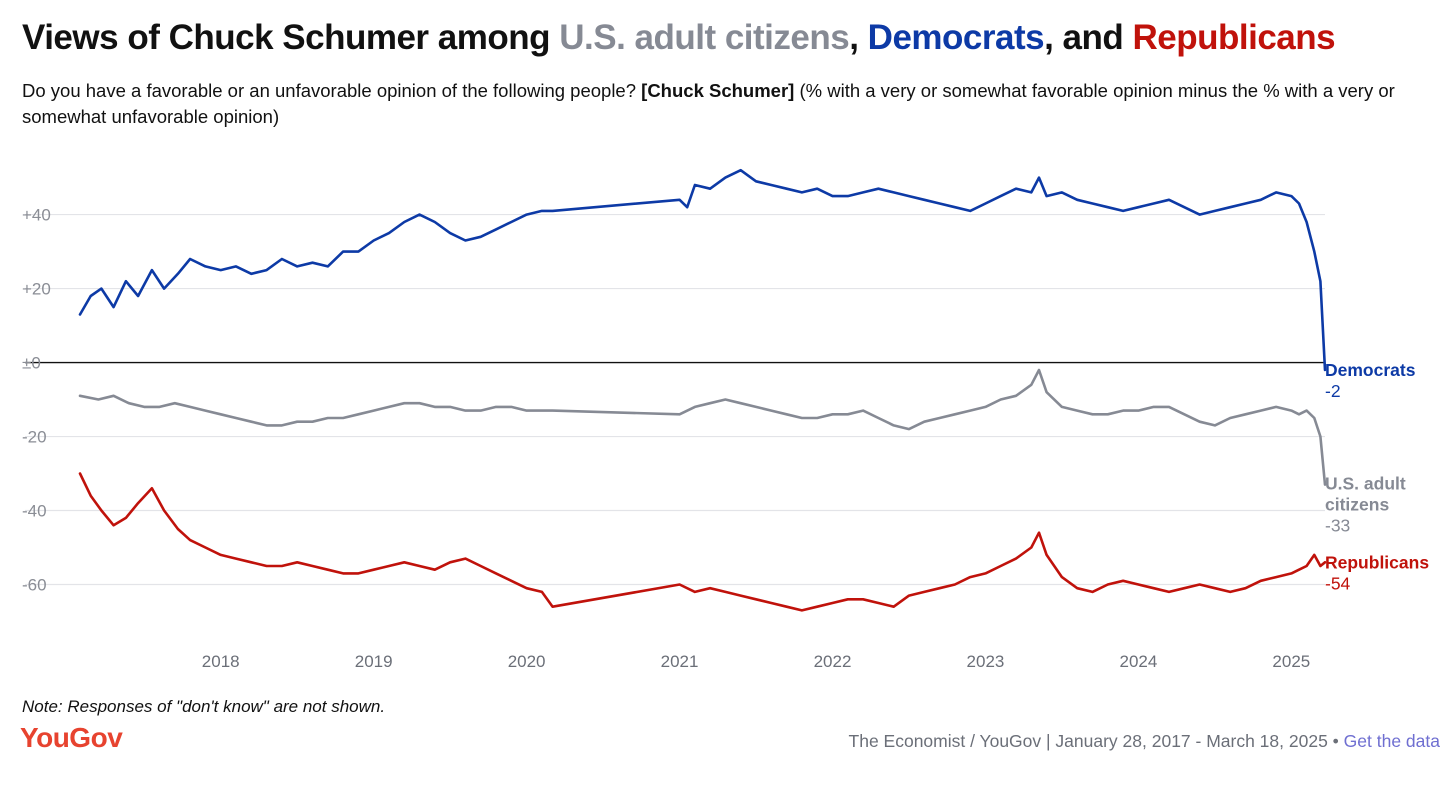  Describe the element at coordinates (291, 37) in the screenshot. I see `title-prefix: Views of Chuck Schumer among` at that location.